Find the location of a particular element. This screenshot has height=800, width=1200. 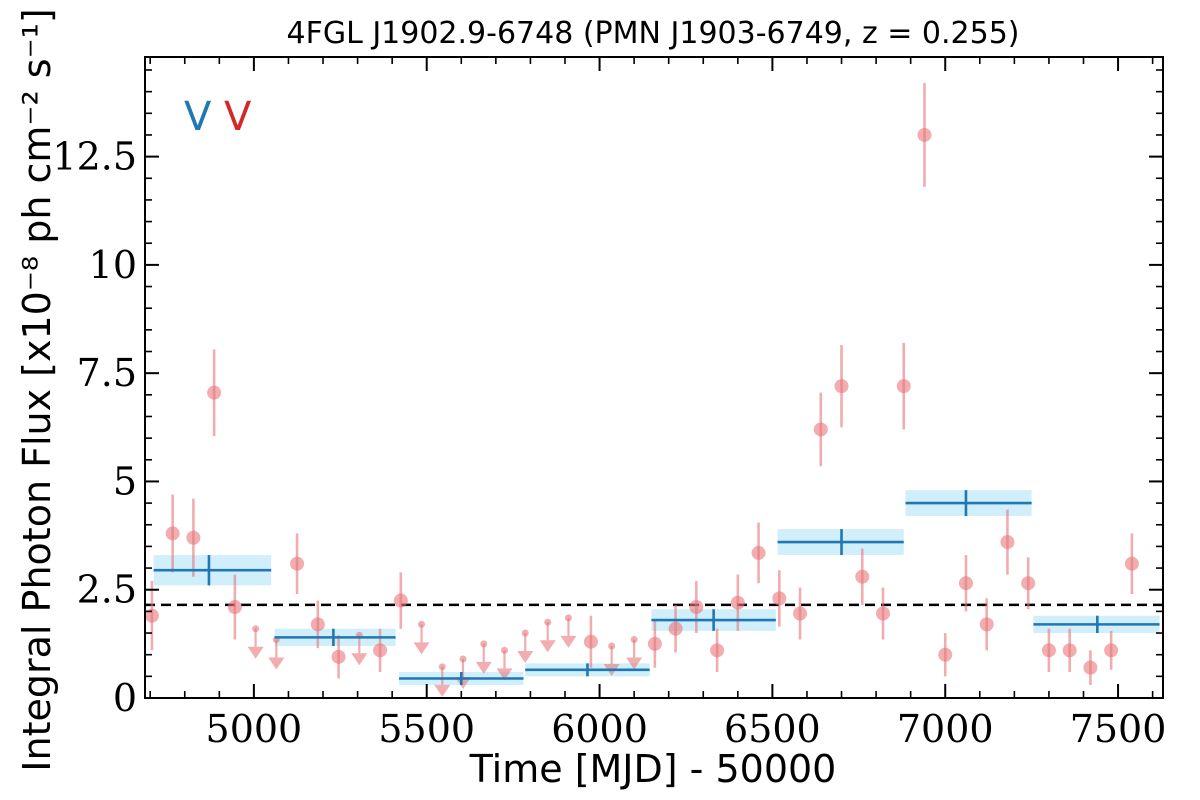

x-tick-label-6: 7500 is located at coordinates (1118, 729).